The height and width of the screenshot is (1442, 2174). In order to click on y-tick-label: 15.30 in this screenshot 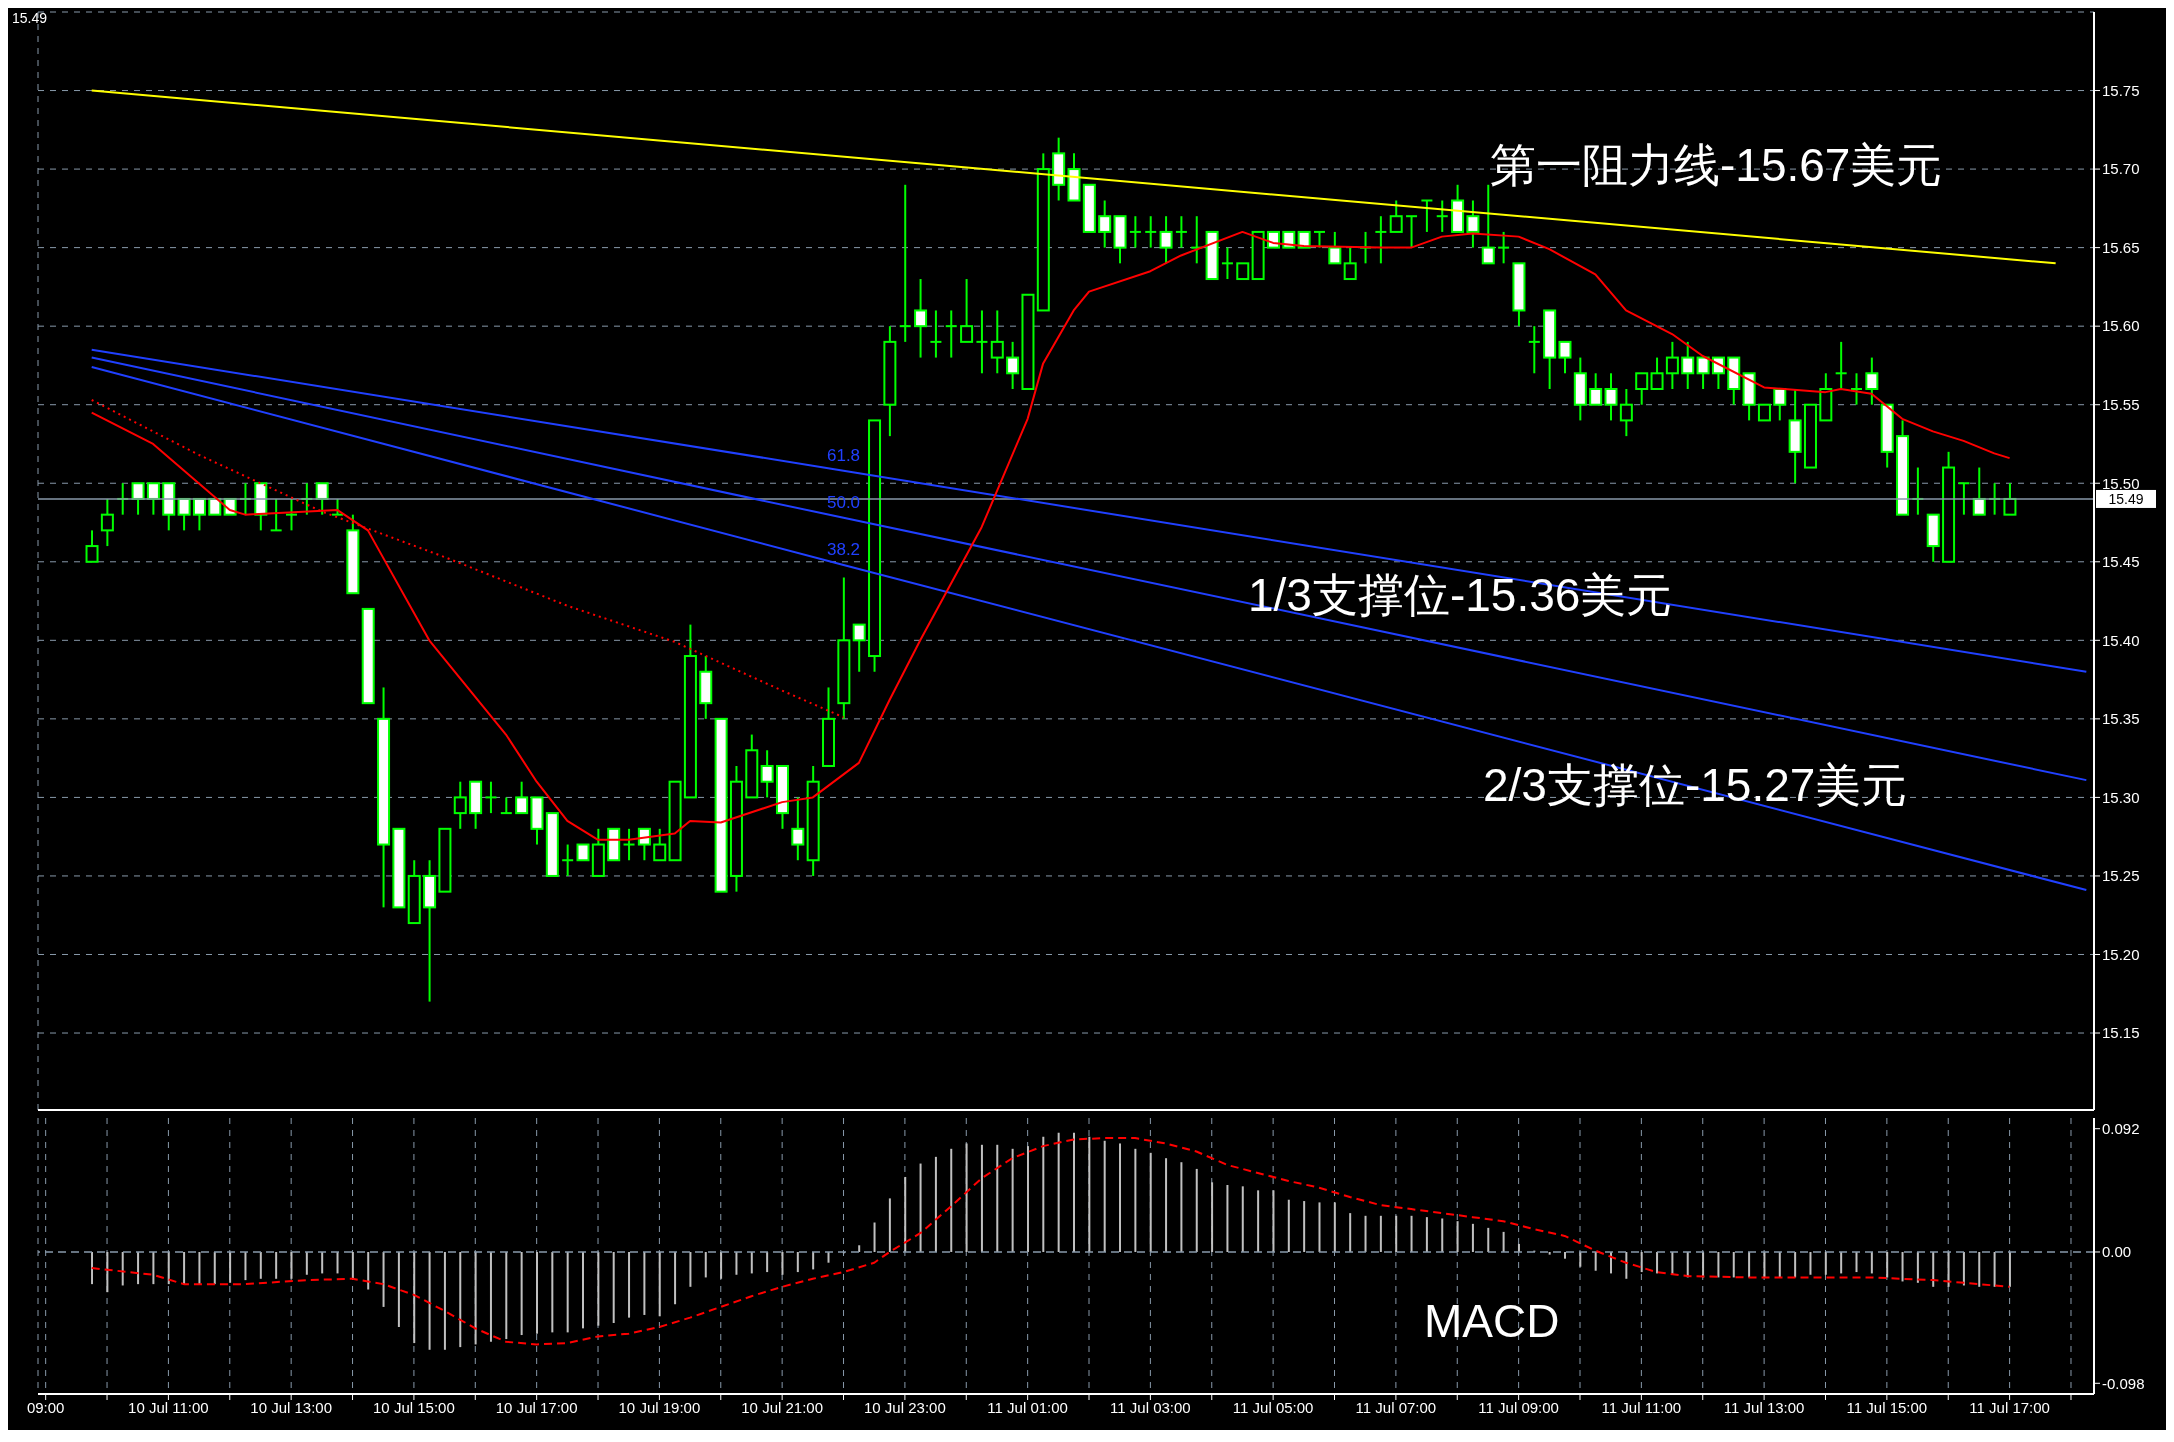, I will do `click(2121, 797)`.